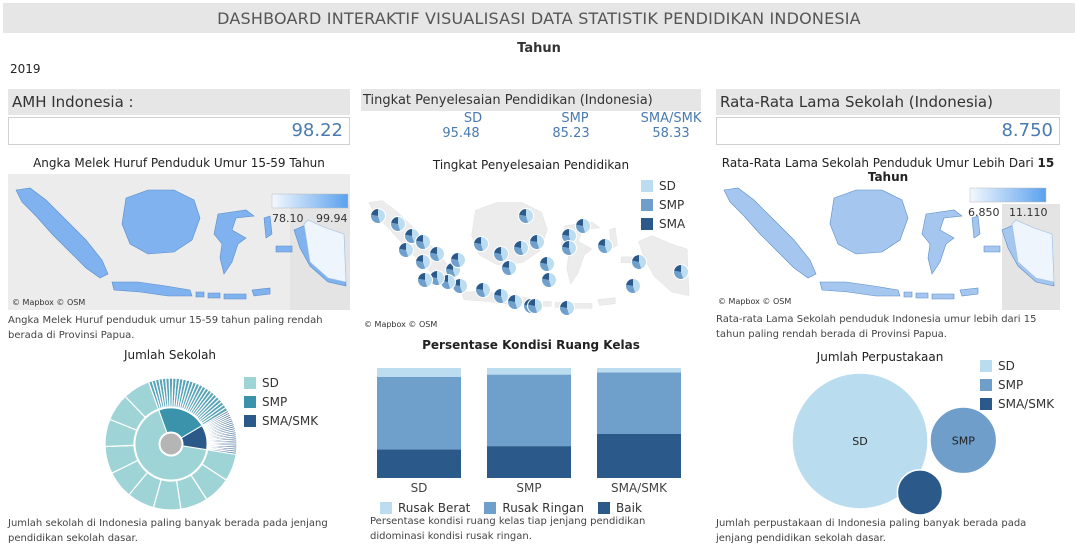 This screenshot has width=1078, height=550. Describe the element at coordinates (620, 507) in the screenshot. I see `legend-item-baik: Baik` at that location.